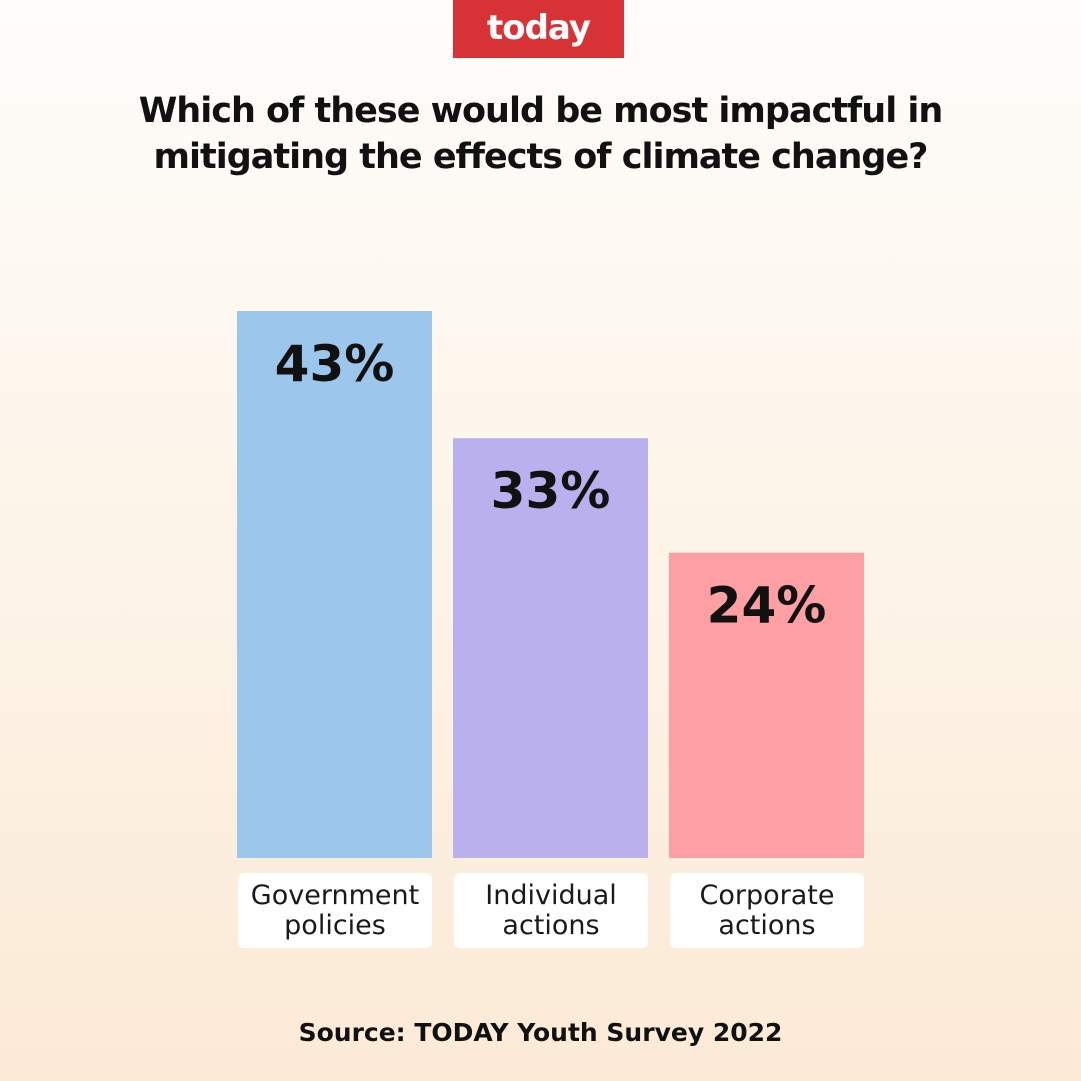 This screenshot has height=1081, width=1081. I want to click on category-label-corporate: Corporate actions, so click(767, 910).